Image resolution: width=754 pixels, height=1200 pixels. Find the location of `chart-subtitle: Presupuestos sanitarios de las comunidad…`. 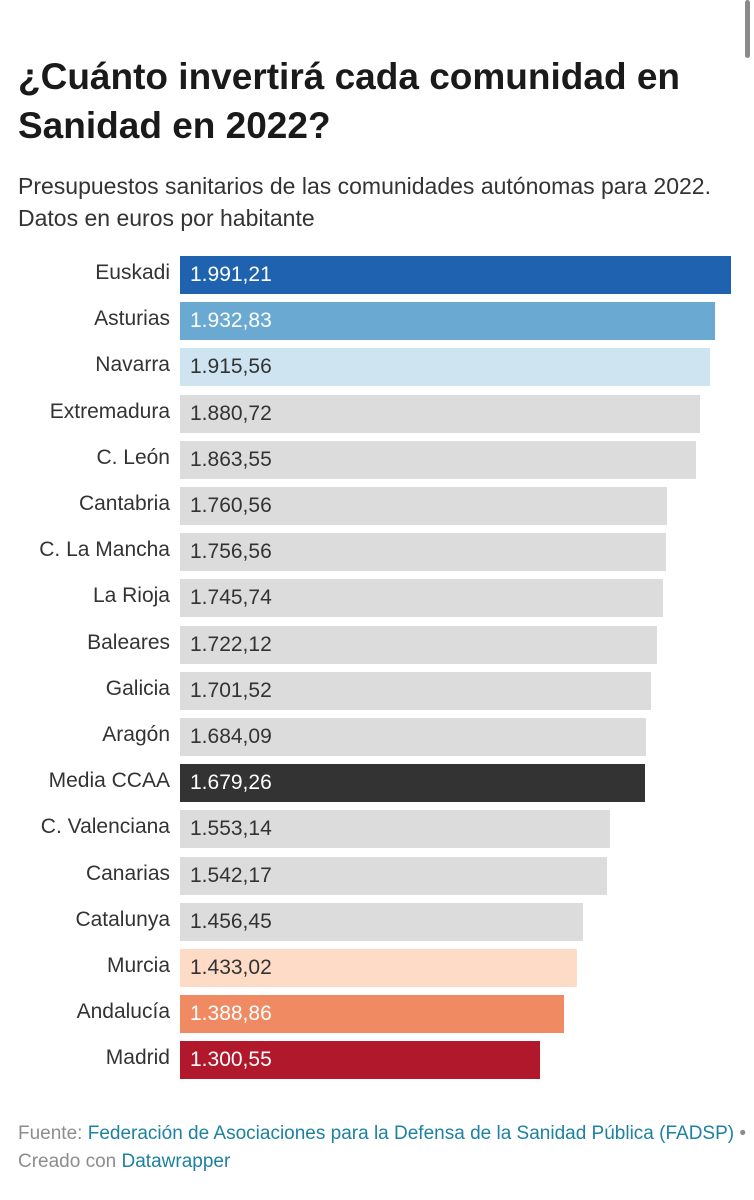

chart-subtitle: Presupuestos sanitarios de las comunidad… is located at coordinates (364, 202).